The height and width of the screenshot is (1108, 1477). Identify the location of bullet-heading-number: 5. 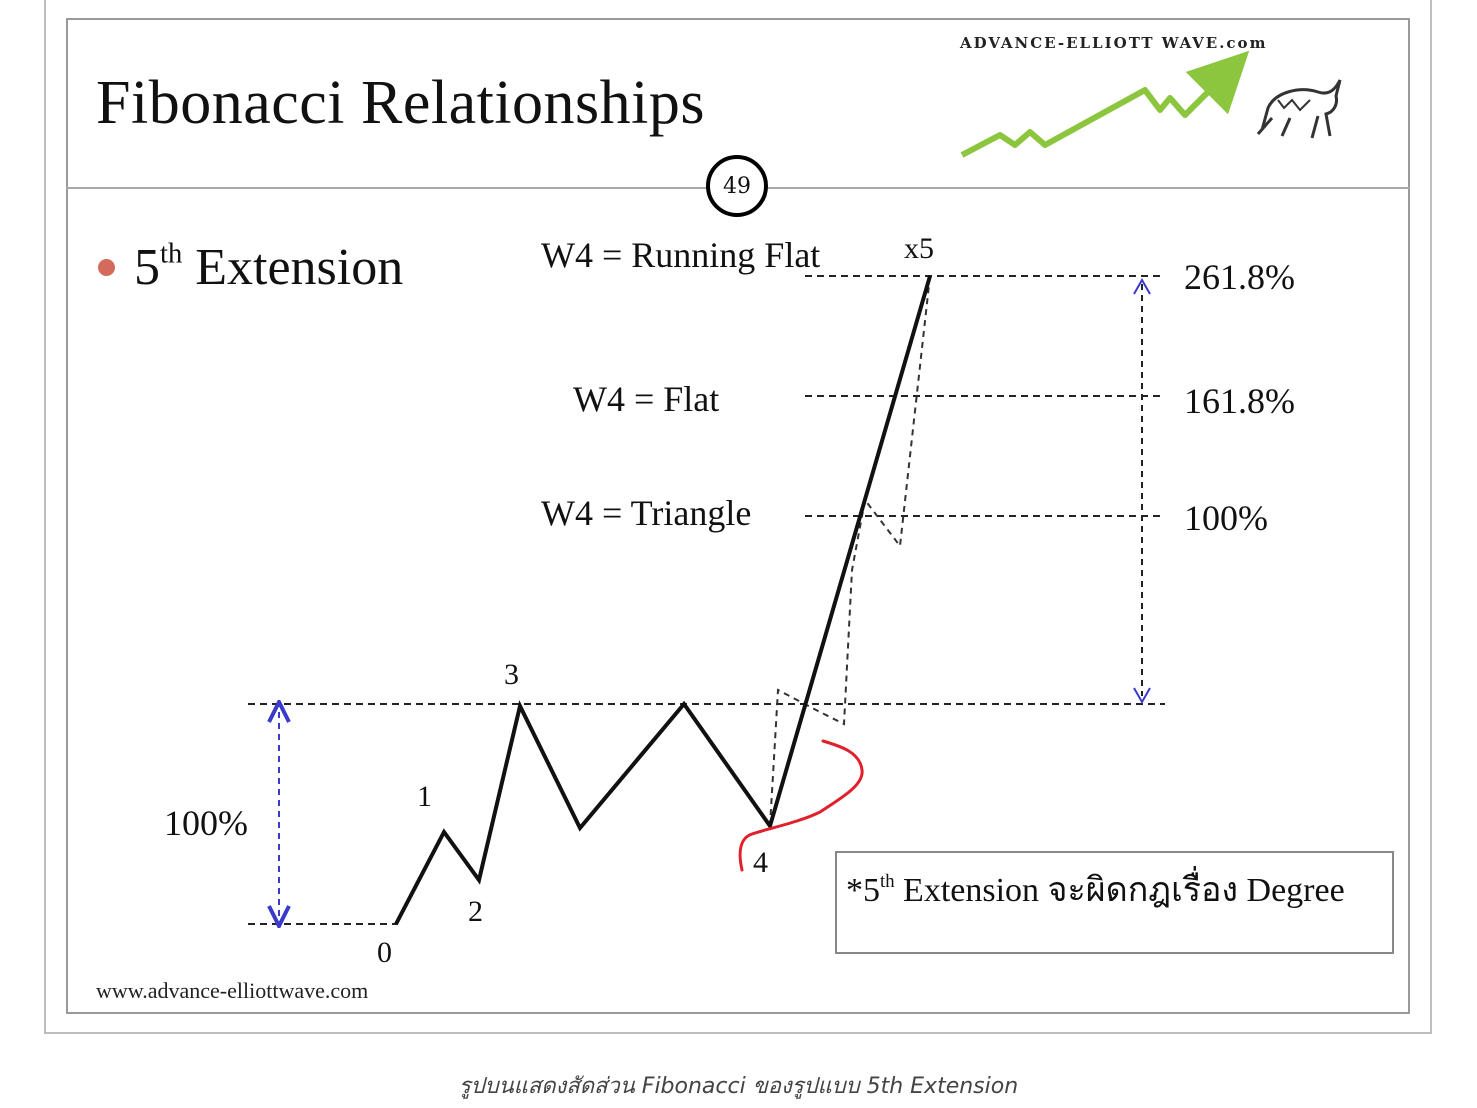
(147, 267).